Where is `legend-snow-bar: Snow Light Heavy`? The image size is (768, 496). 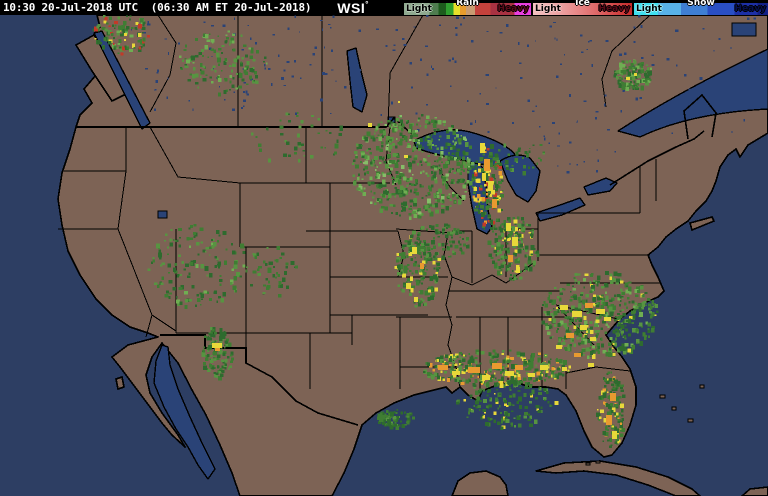 legend-snow-bar: Snow Light Heavy is located at coordinates (701, 7).